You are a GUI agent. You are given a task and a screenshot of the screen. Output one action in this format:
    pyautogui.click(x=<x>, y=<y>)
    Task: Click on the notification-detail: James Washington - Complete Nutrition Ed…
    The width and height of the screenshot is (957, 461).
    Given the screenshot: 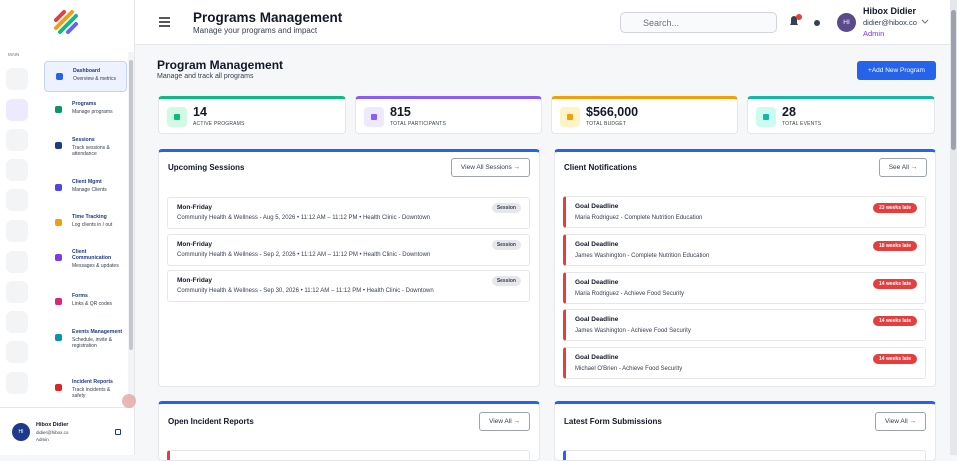 What is the action you would take?
    pyautogui.click(x=642, y=255)
    